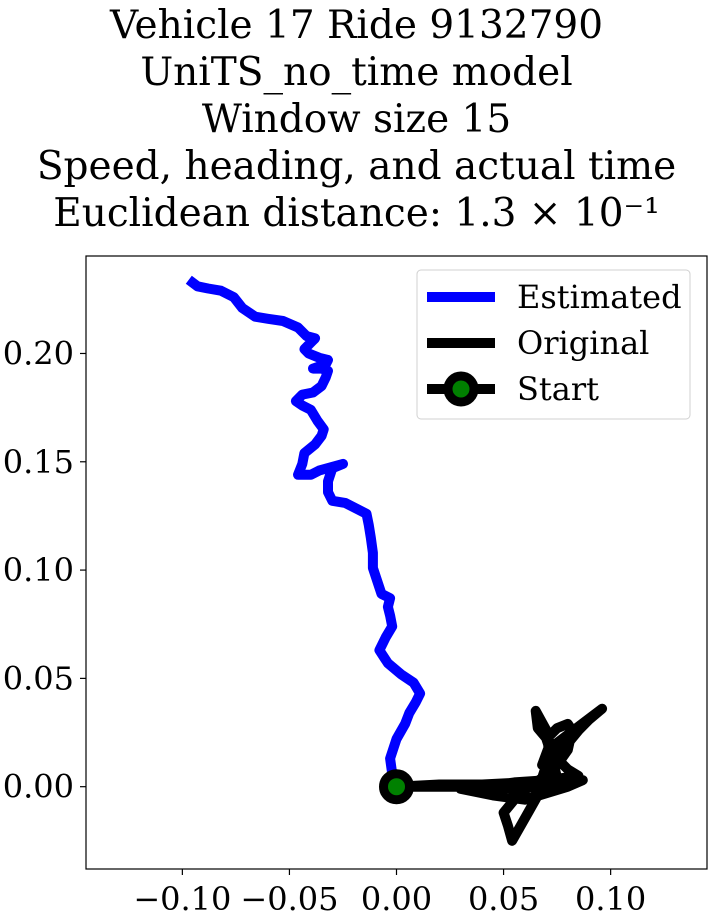 This screenshot has width=713, height=918. Describe the element at coordinates (599, 297) in the screenshot. I see `legend-label-1: Estimated` at that location.